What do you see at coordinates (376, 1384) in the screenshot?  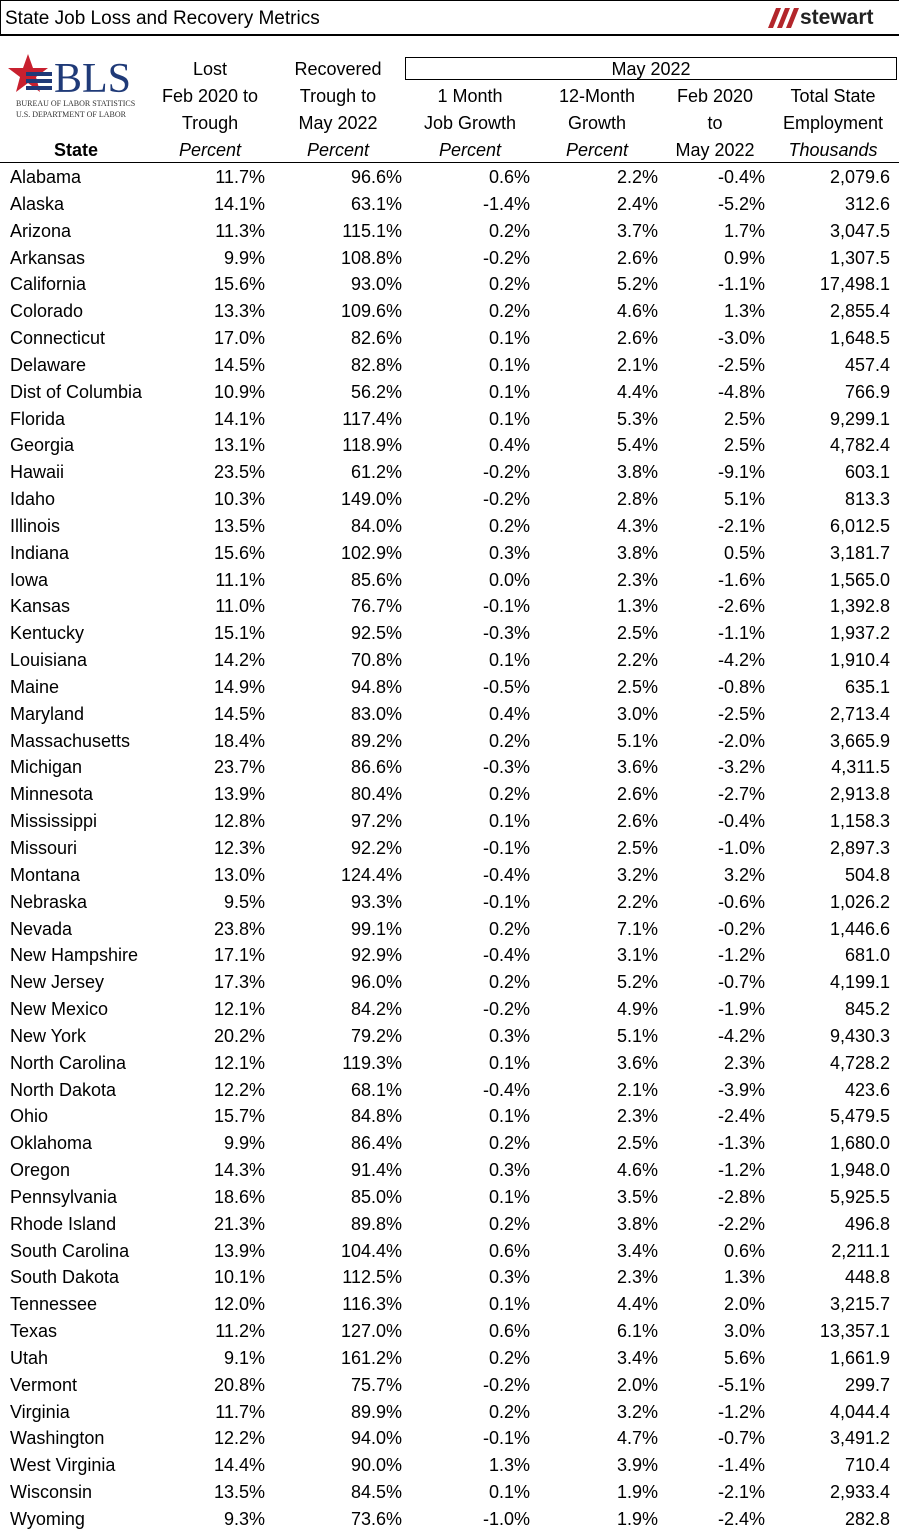 I see `cell-value: 75.7%` at bounding box center [376, 1384].